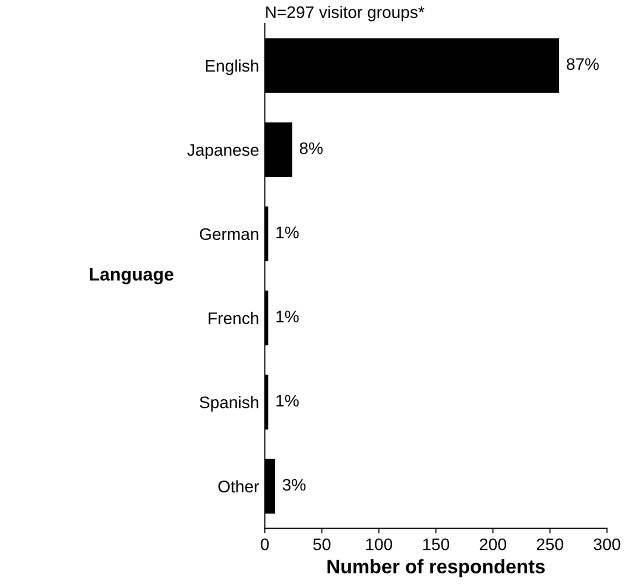 This screenshot has width=629, height=587. Describe the element at coordinates (436, 568) in the screenshot. I see `x-axis-title: Number of respondents` at that location.